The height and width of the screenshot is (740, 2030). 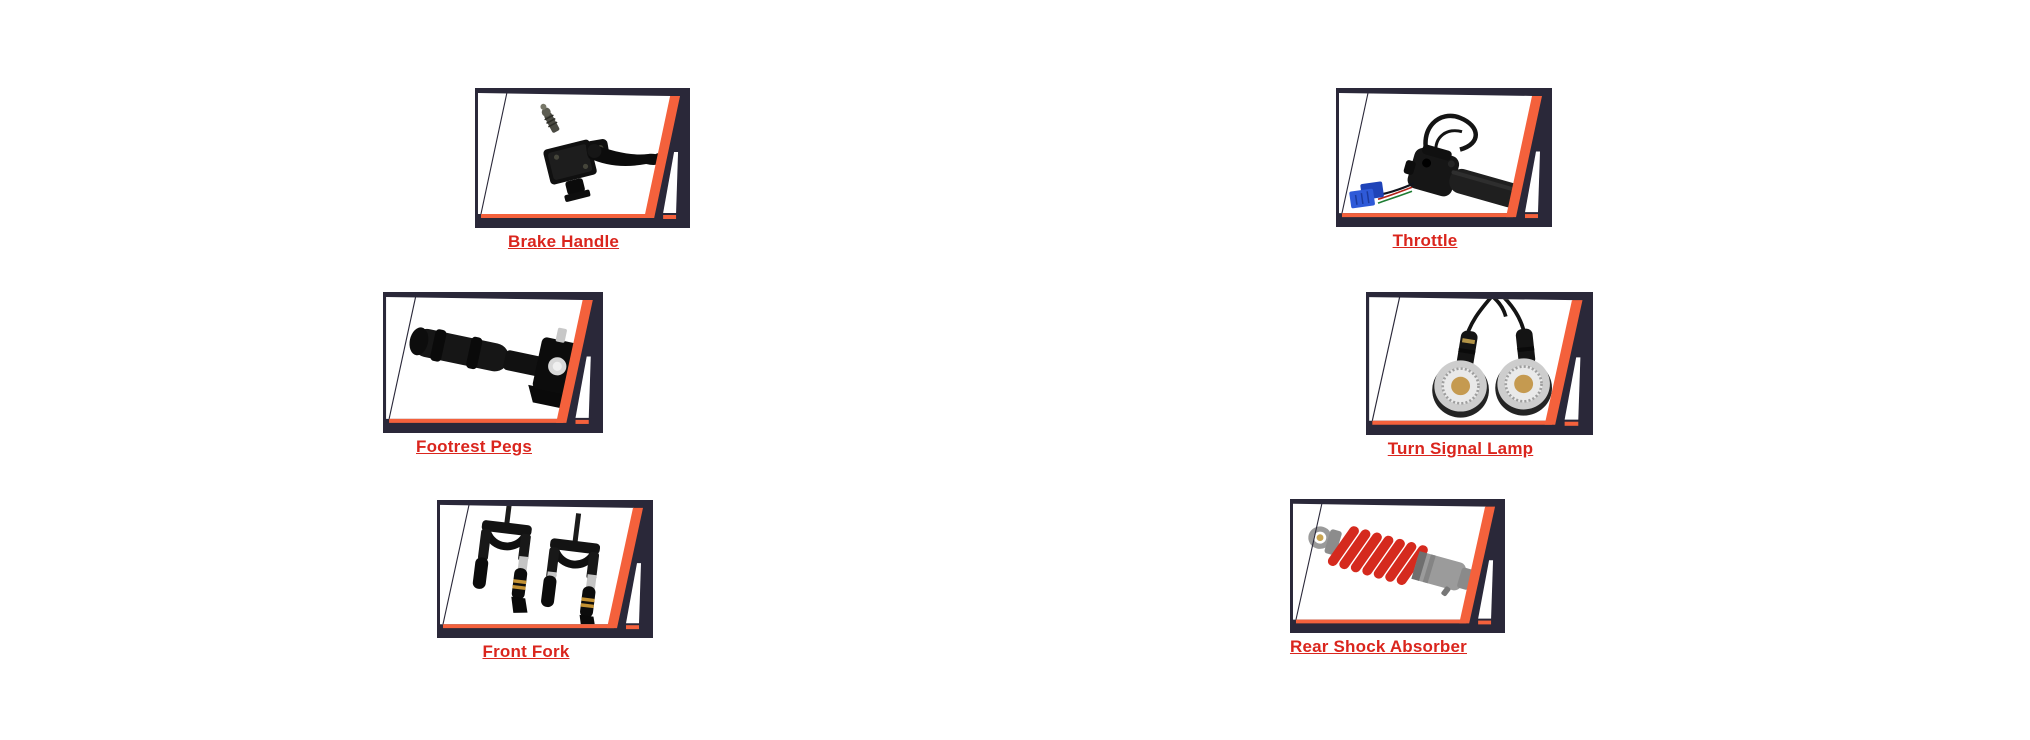 I want to click on product-name-link: Throttle, so click(x=1425, y=240).